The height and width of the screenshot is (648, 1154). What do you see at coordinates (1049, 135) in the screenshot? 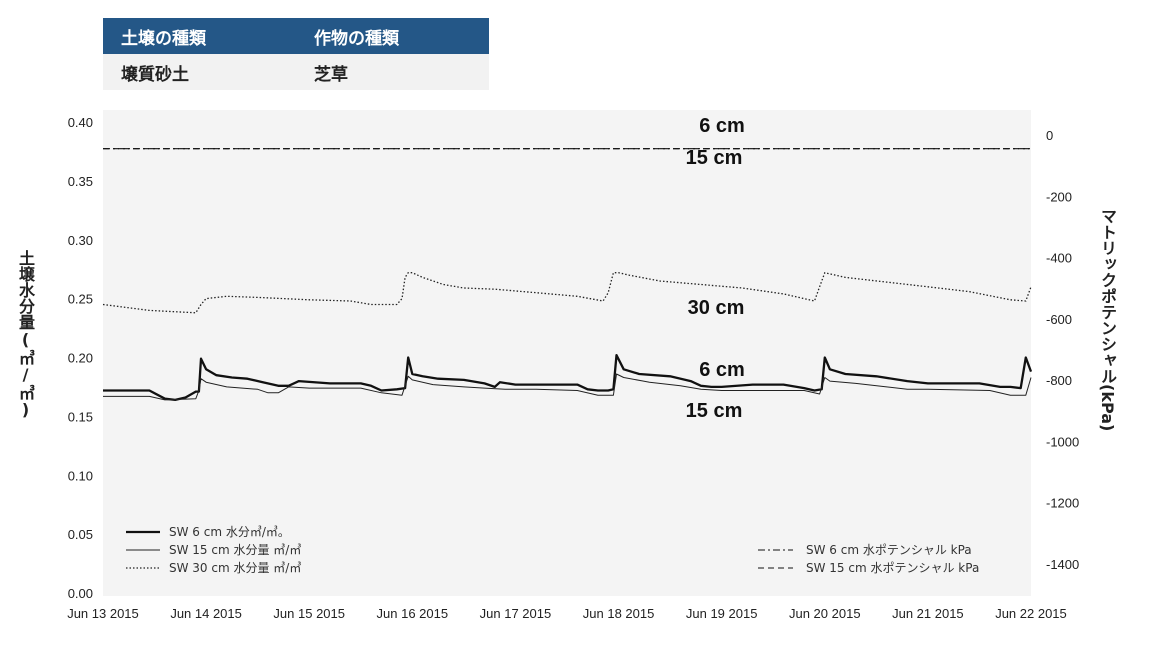
I see `y-right-tick-label: 0` at bounding box center [1049, 135].